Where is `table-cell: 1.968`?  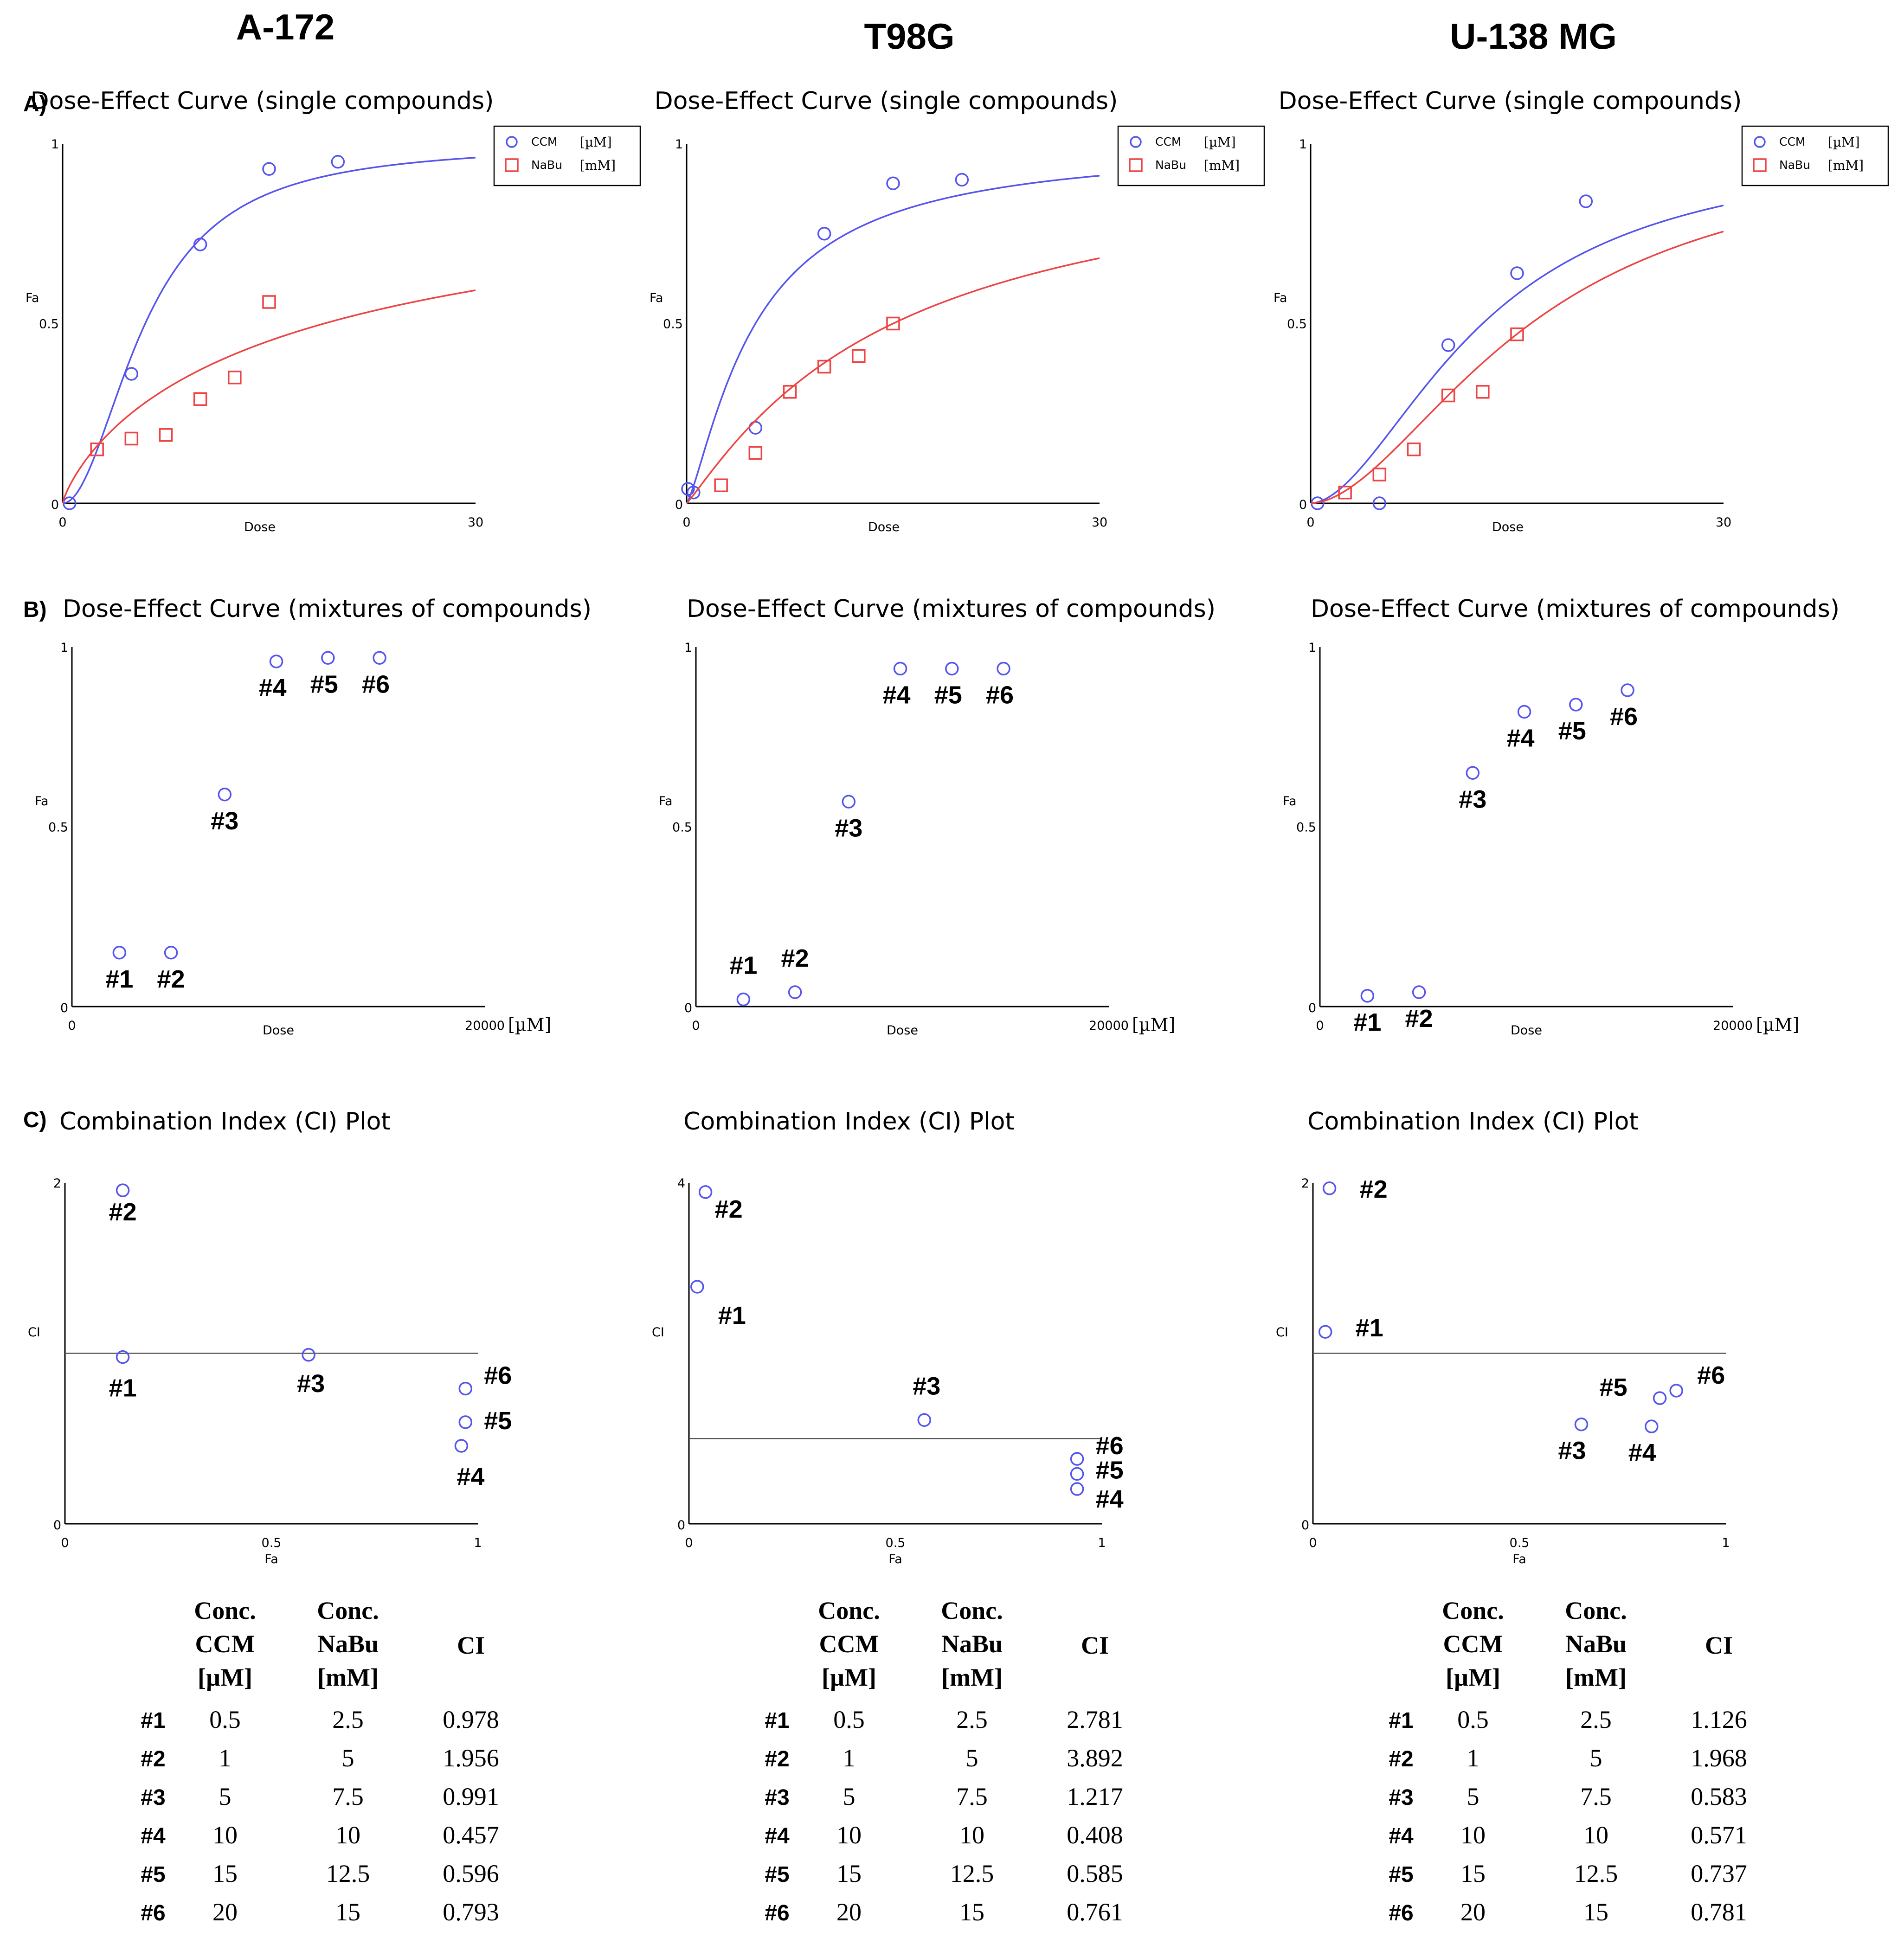 table-cell: 1.968 is located at coordinates (1719, 1758).